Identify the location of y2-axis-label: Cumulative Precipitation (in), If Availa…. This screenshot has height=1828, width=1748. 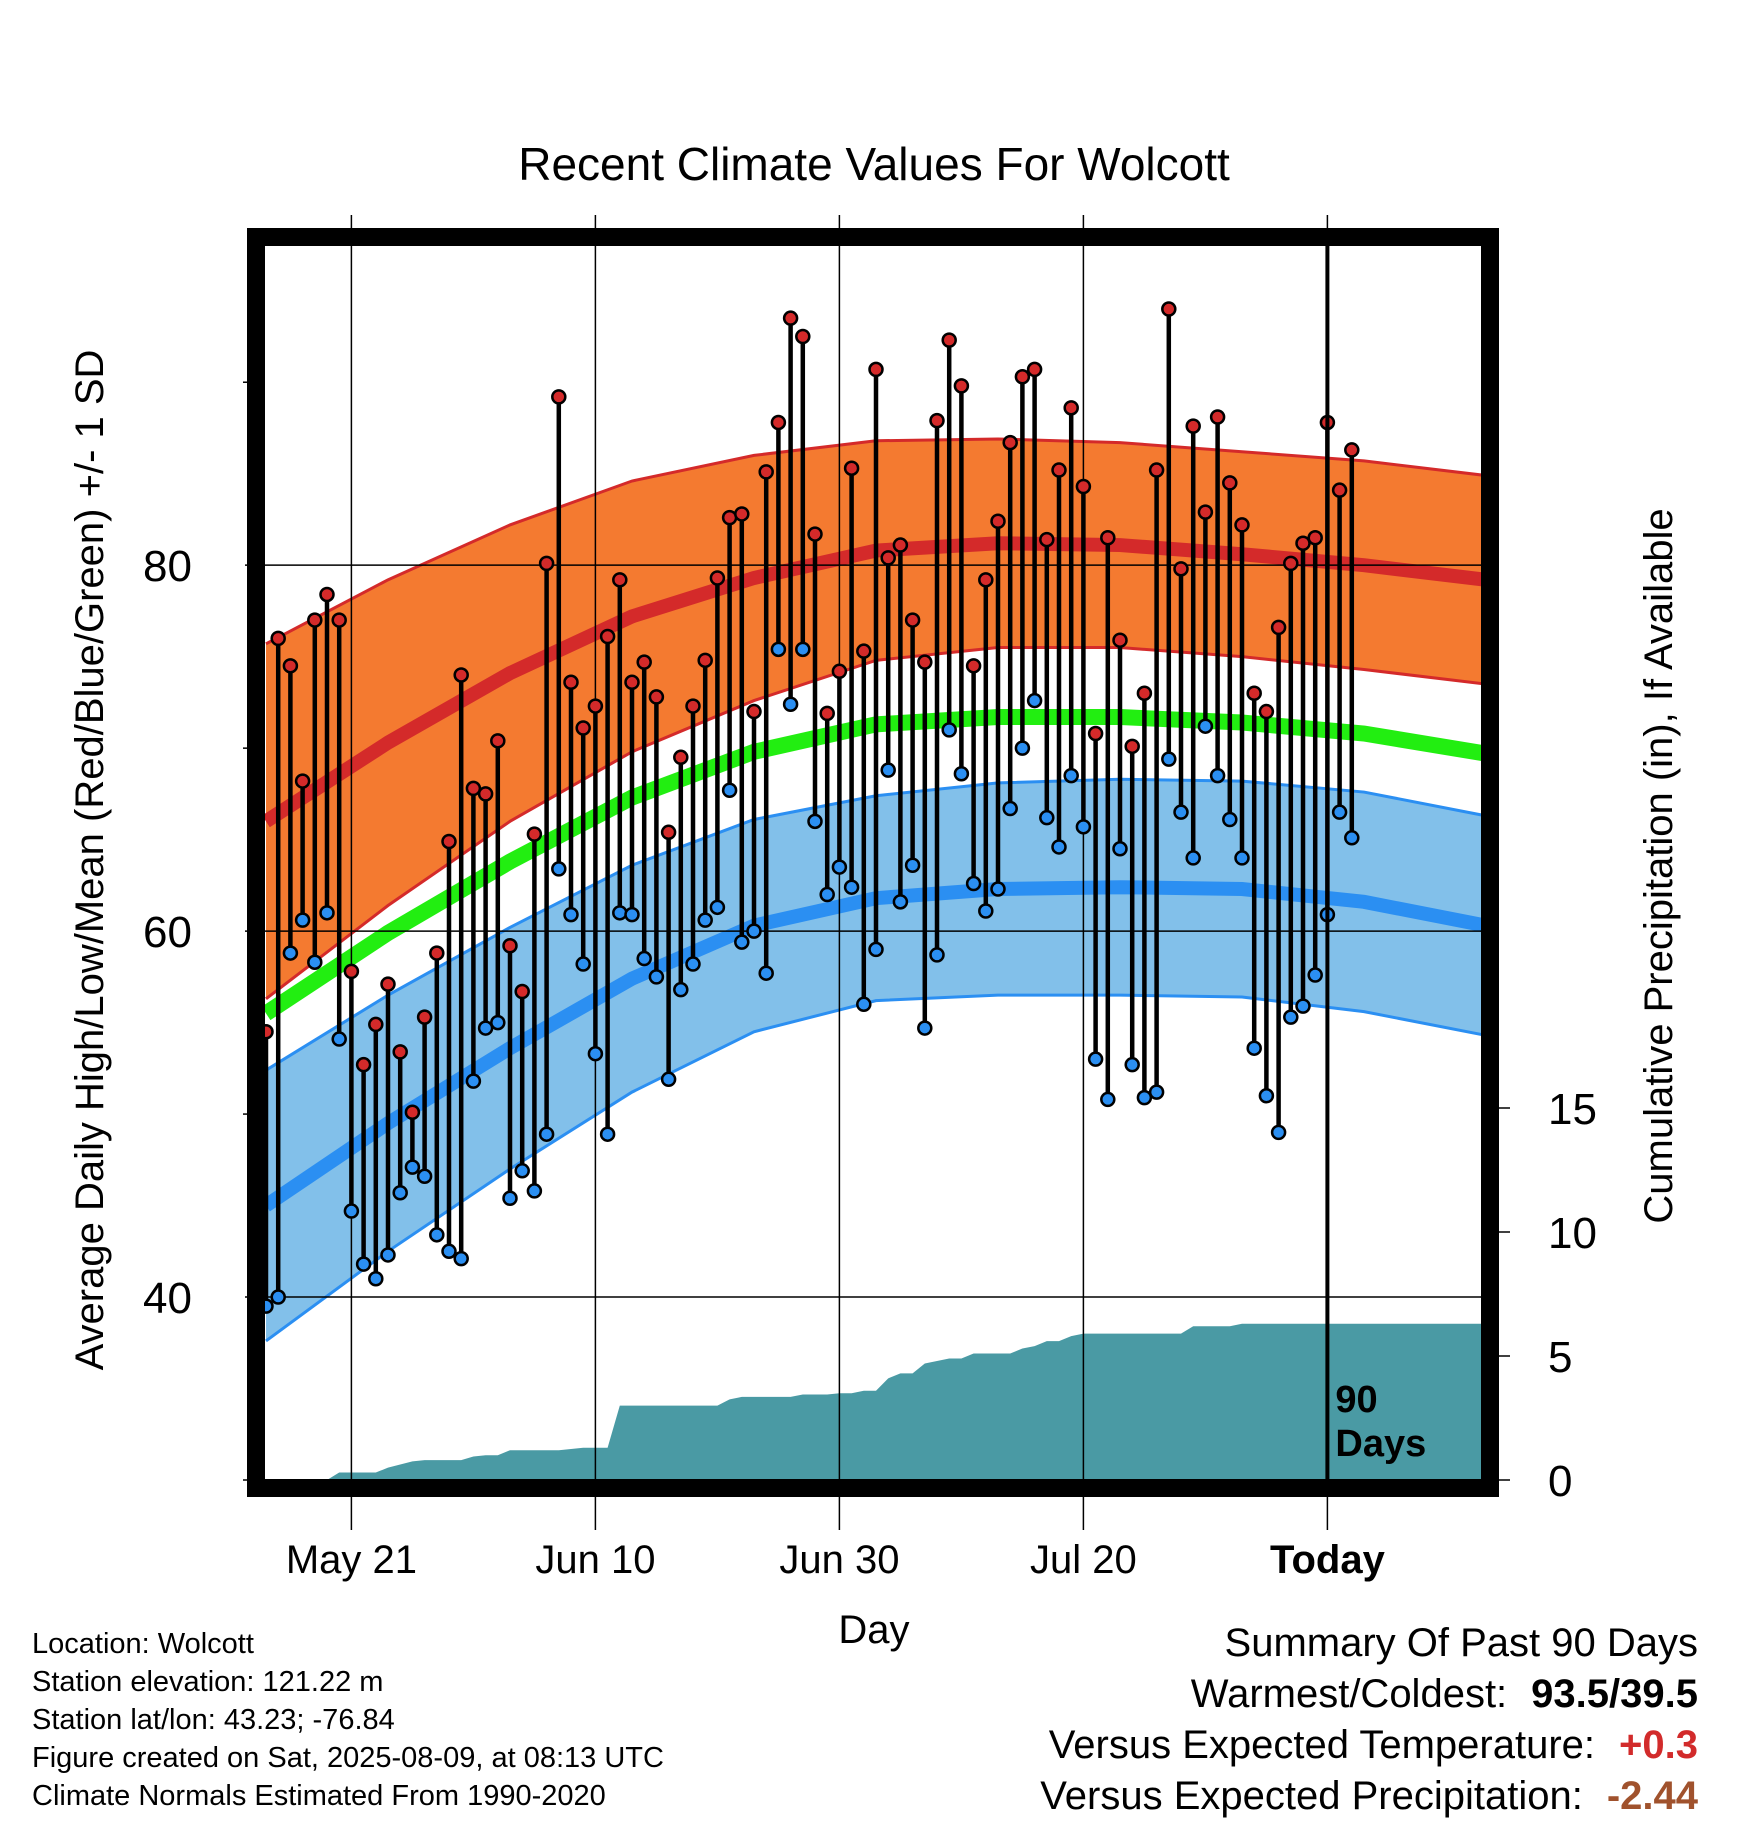
(1659, 865).